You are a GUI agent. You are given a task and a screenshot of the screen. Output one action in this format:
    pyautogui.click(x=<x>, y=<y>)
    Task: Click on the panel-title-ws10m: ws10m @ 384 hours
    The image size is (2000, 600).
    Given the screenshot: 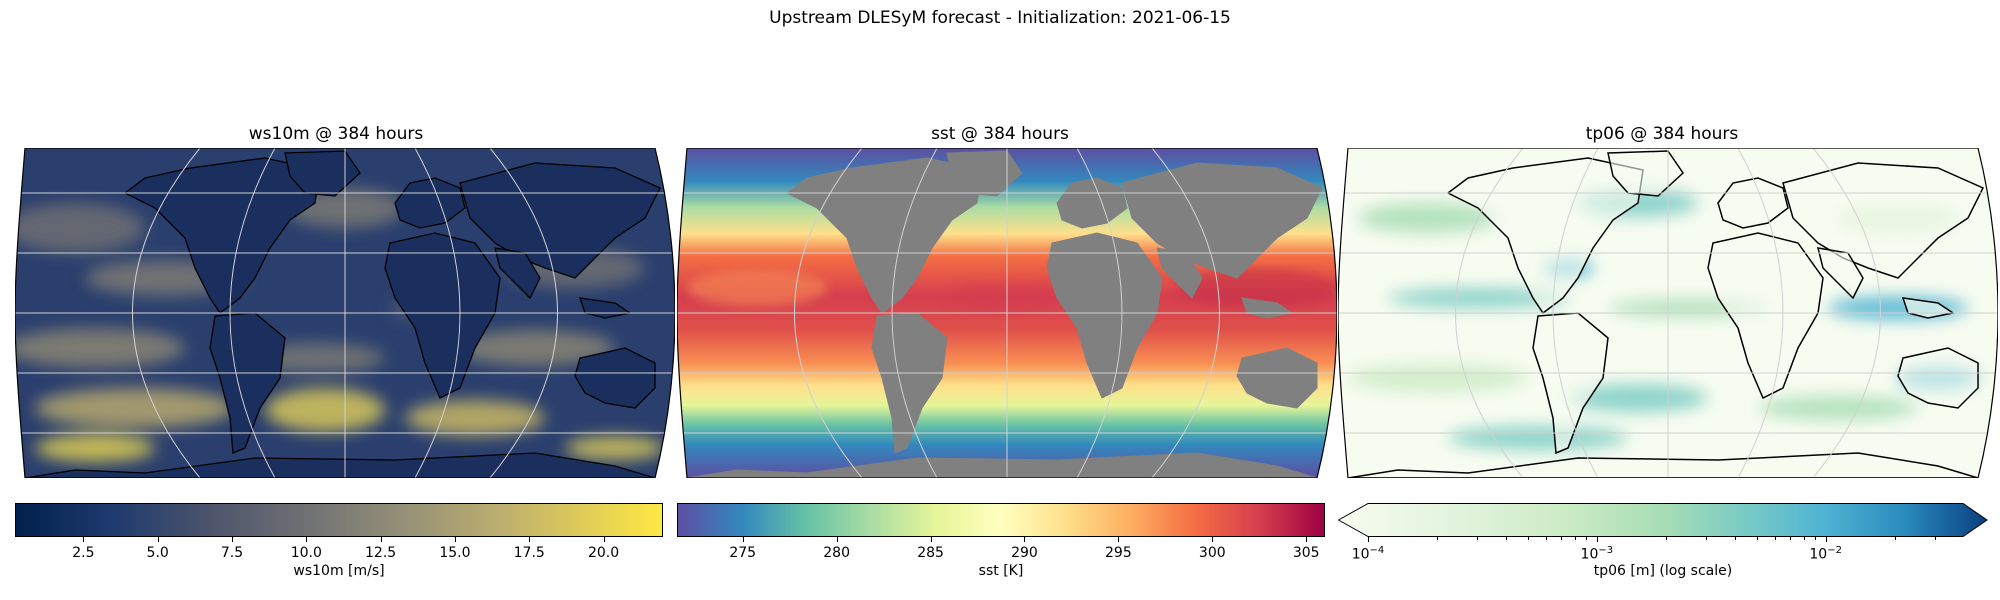 What is the action you would take?
    pyautogui.click(x=336, y=134)
    